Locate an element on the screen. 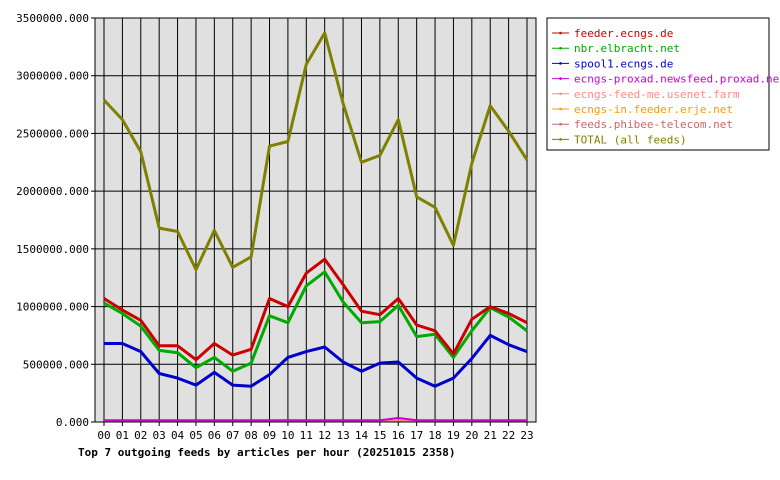  legend-box is located at coordinates (658, 84).